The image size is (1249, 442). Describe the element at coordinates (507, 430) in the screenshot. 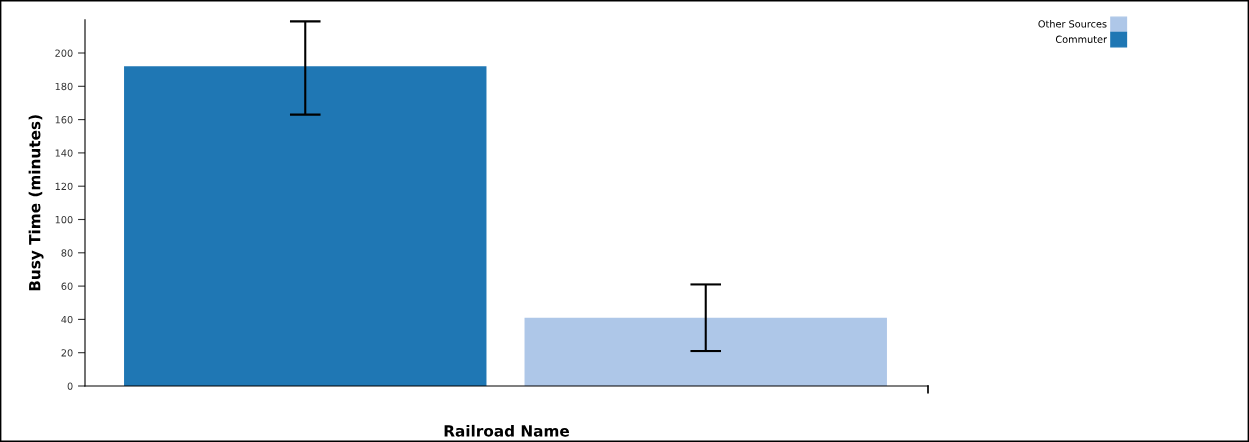

I see `x-axis-title: Railroad Name` at that location.